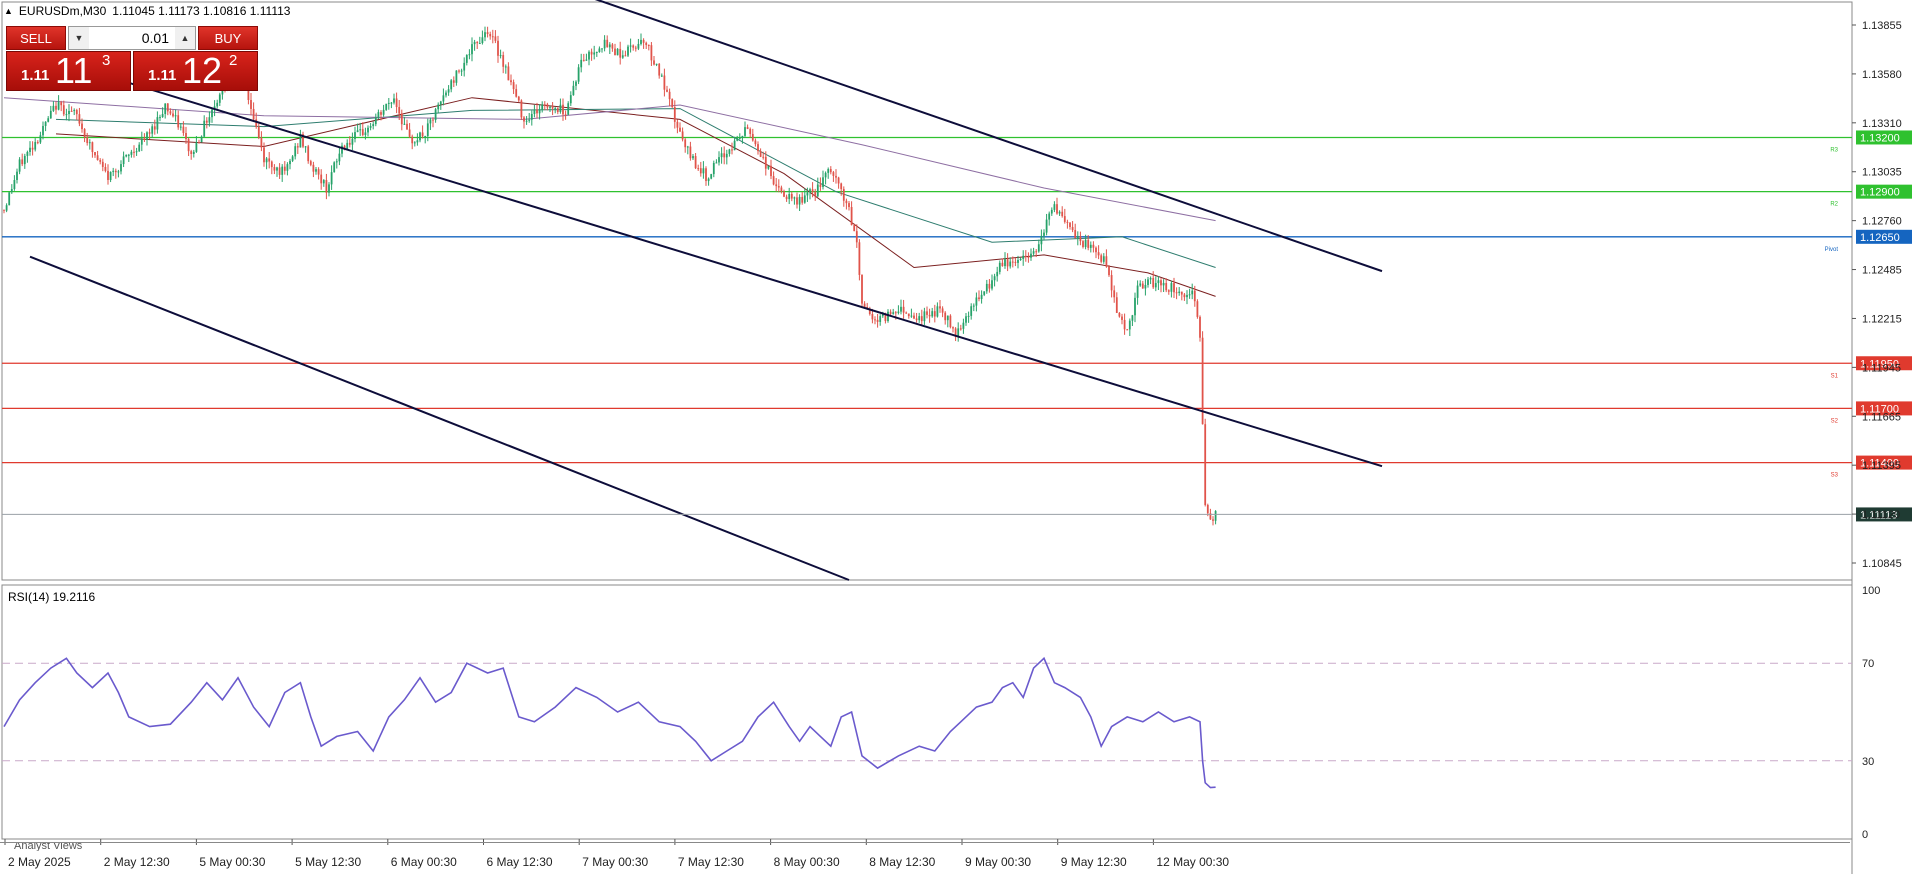 The width and height of the screenshot is (1916, 874). Describe the element at coordinates (807, 862) in the screenshot. I see `time-tick-label: 8 May 00:30` at that location.